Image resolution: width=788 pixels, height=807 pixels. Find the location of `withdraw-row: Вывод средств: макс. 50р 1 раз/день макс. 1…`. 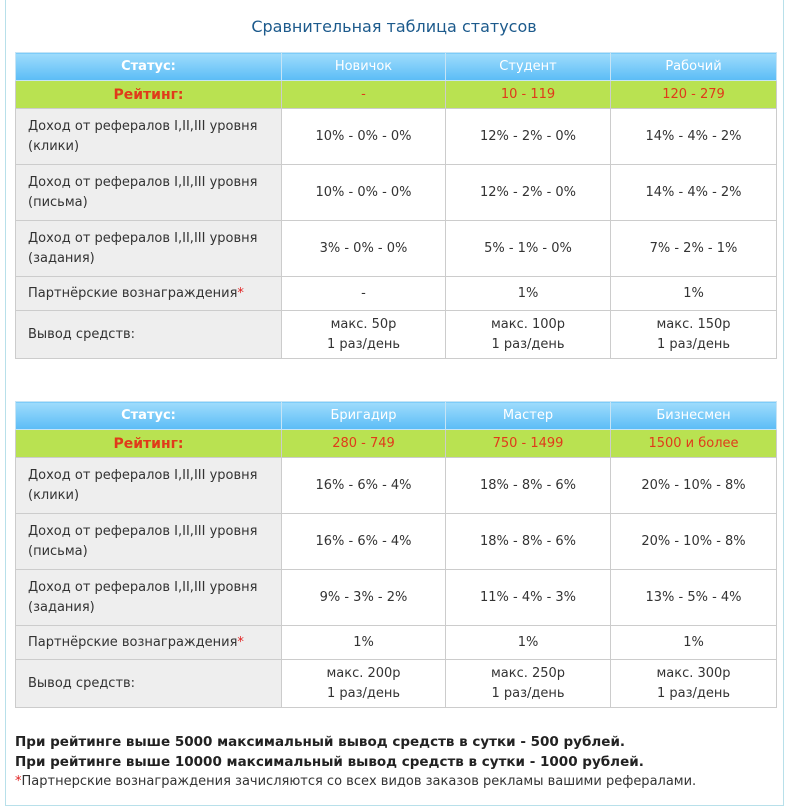

withdraw-row: Вывод средств: макс. 50р 1 раз/день макс. 1… is located at coordinates (396, 334).